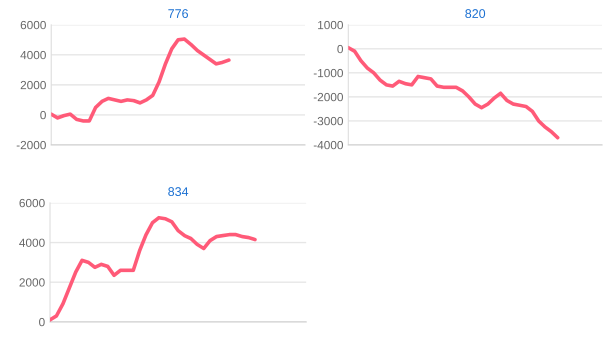 The width and height of the screenshot is (610, 345). What do you see at coordinates (475, 13) in the screenshot?
I see `chart-title: 820` at bounding box center [475, 13].